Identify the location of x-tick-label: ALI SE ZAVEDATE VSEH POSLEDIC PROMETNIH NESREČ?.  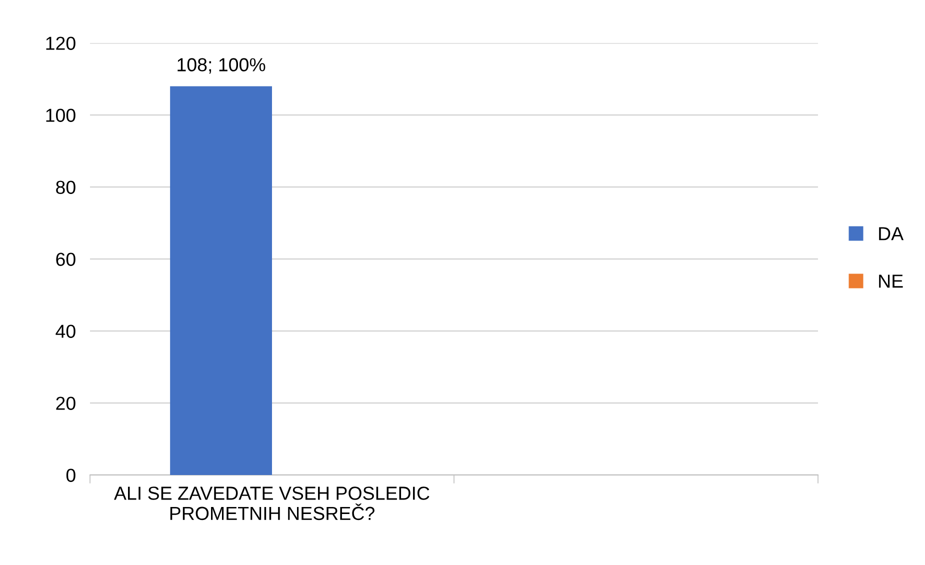
(272, 503).